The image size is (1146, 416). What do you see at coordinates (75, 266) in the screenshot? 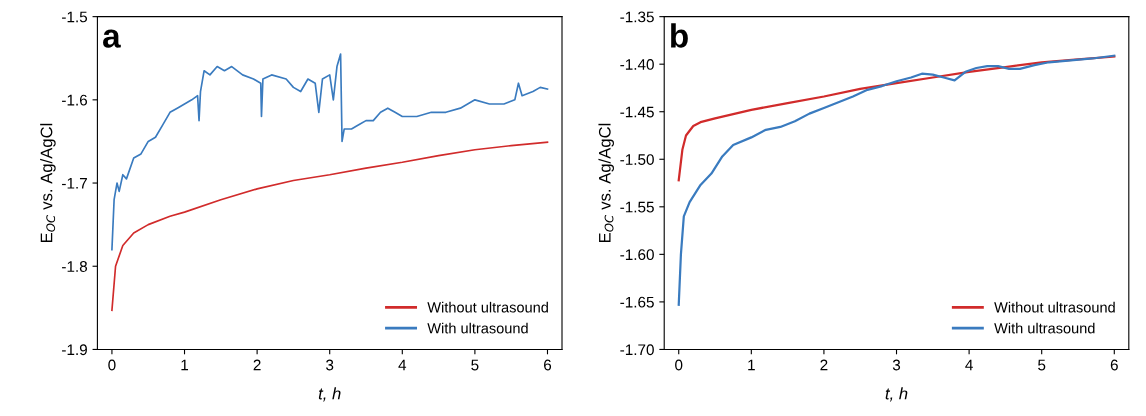
I see `y-tick-label: -1.8` at bounding box center [75, 266].